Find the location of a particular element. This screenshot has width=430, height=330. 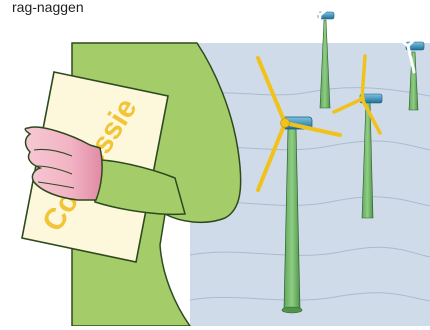

wind-turbine-mid is located at coordinates (357, 136).